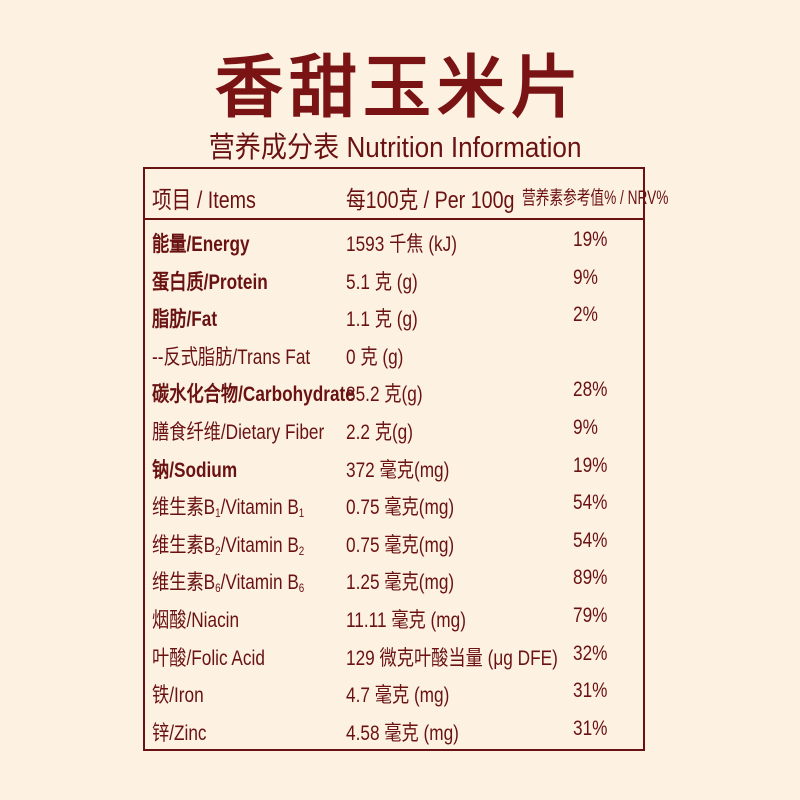 This screenshot has width=800, height=800. I want to click on label-part: --反式脂肪/Trans Fat, so click(231, 357).